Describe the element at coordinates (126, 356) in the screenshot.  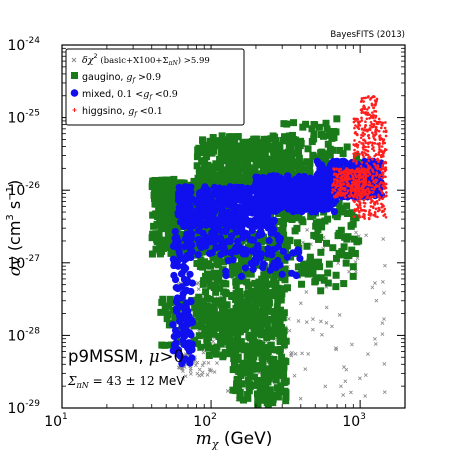
I see `annotation-model: p9MSSM, μ>0` at that location.